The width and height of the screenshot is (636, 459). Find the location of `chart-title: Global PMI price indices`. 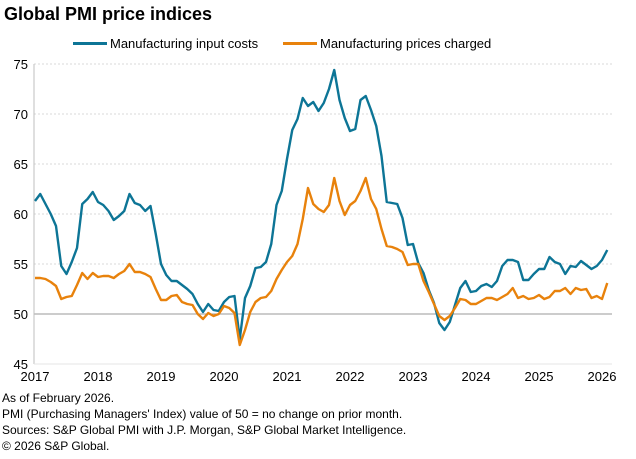

chart-title: Global PMI price indices is located at coordinates (108, 14).